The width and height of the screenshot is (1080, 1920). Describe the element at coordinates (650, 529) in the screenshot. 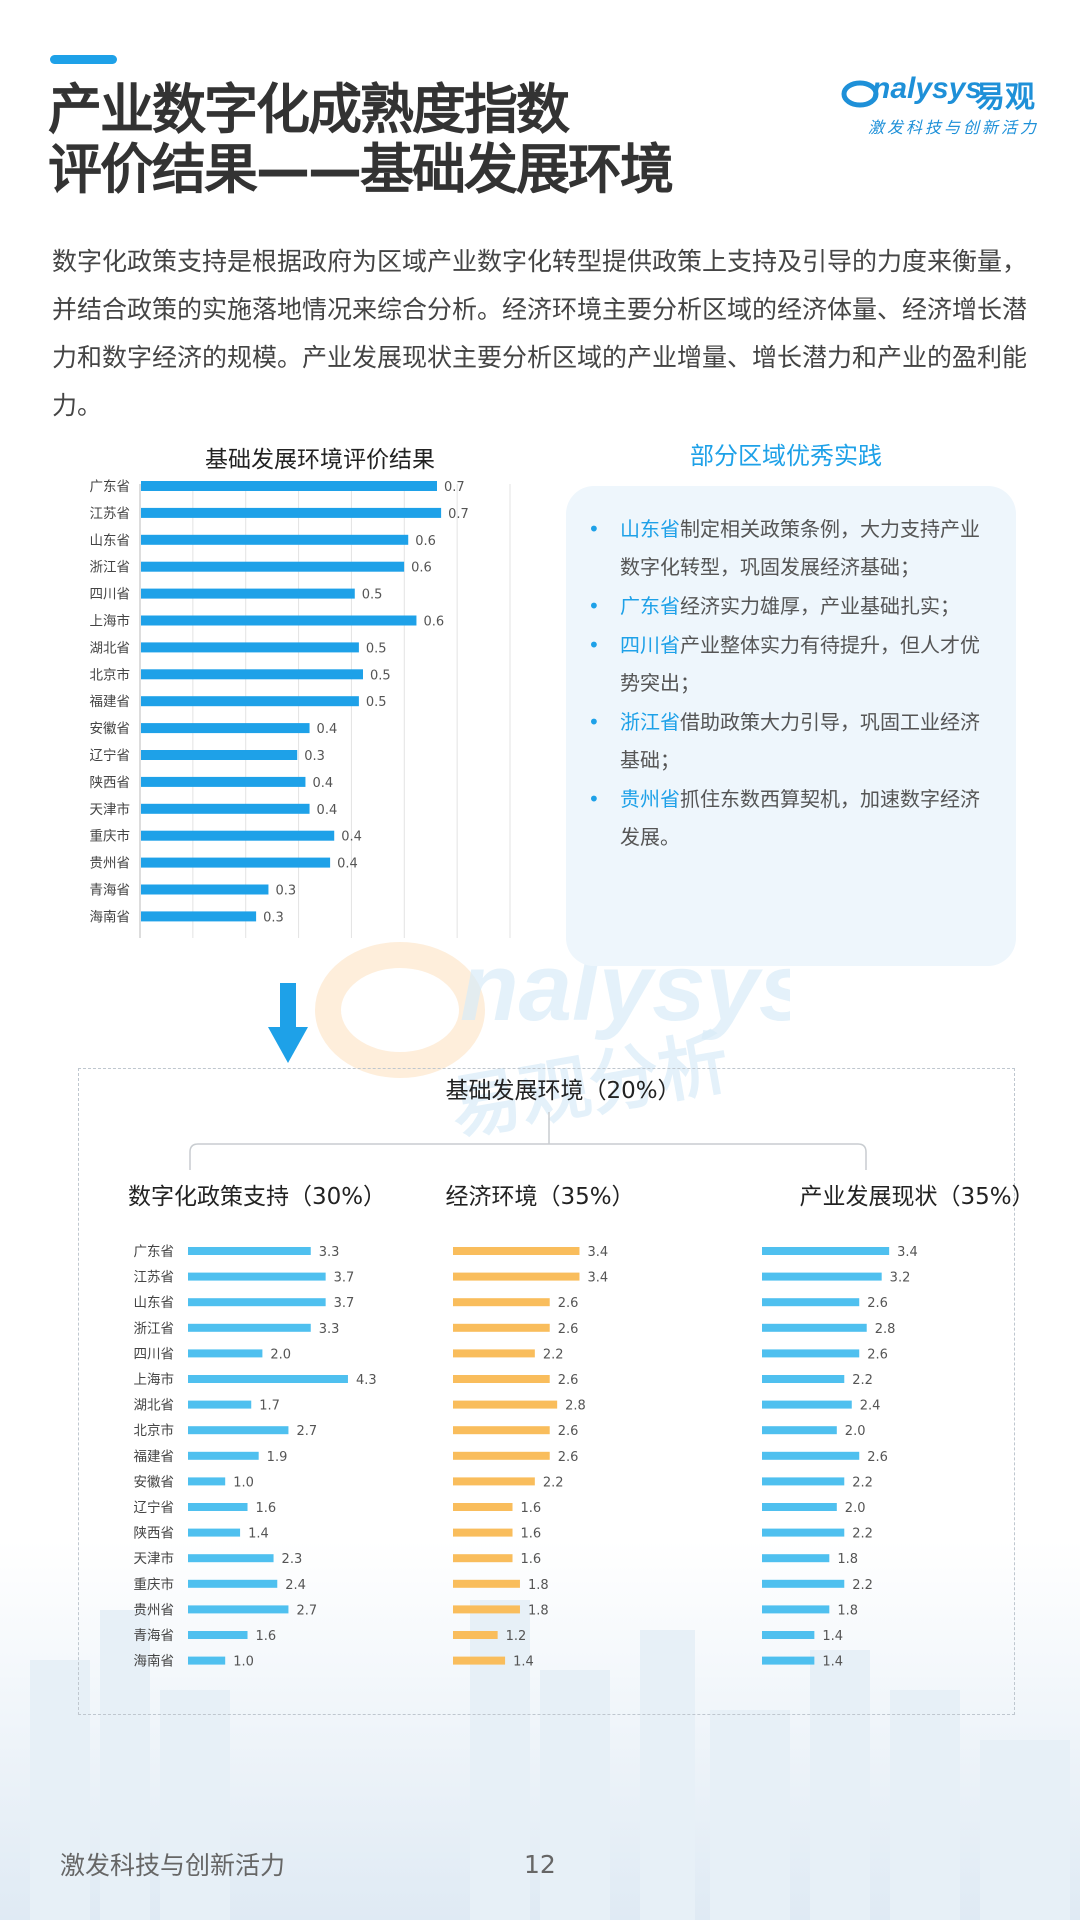

I see `practice-province: 山东省` at that location.